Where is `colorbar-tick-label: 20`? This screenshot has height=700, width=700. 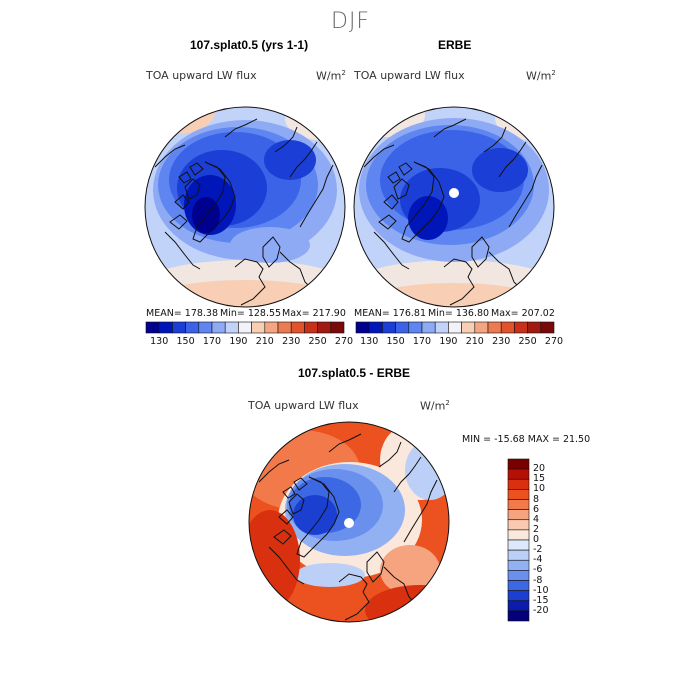
colorbar-tick-label: 20 is located at coordinates (539, 469).